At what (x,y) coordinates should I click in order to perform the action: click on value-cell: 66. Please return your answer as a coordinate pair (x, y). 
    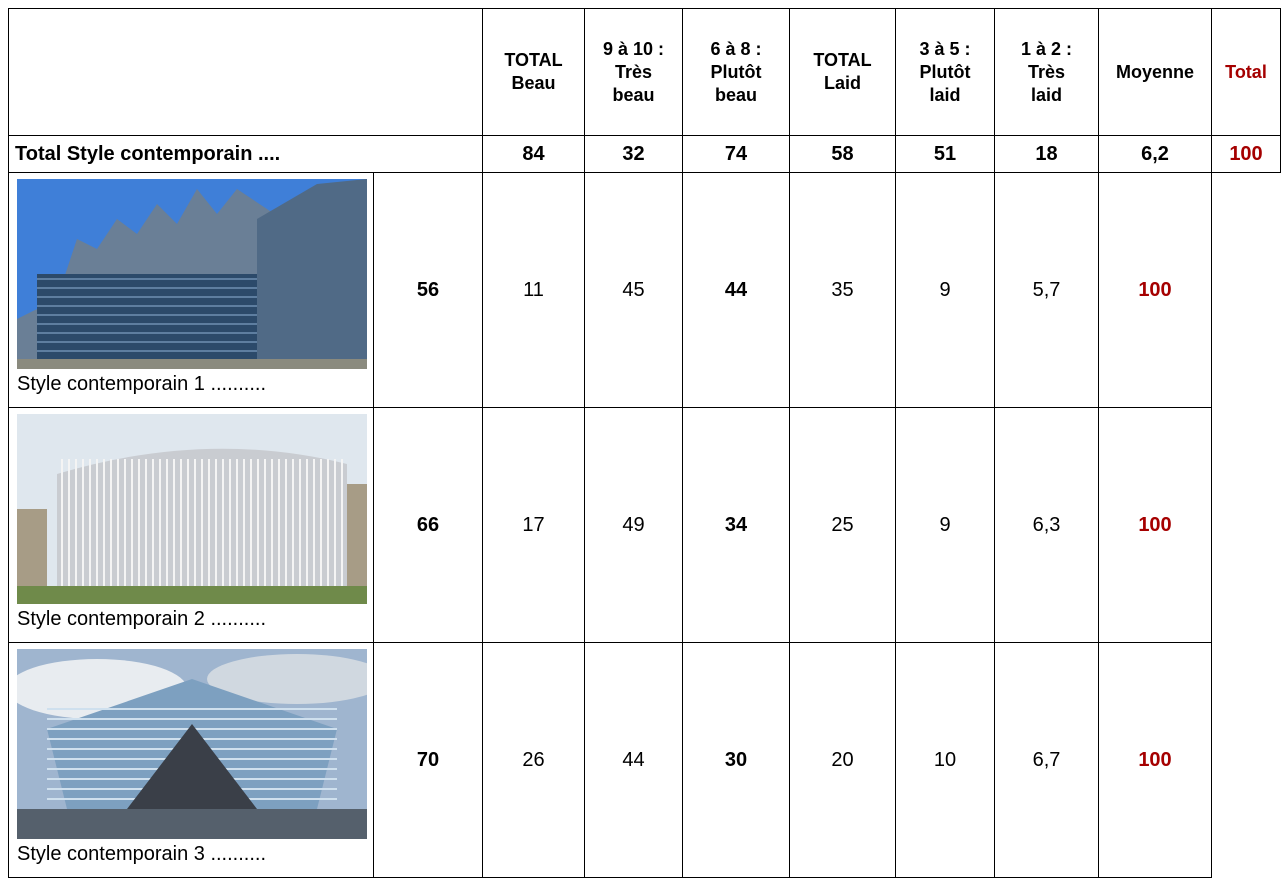
    Looking at the image, I should click on (428, 525).